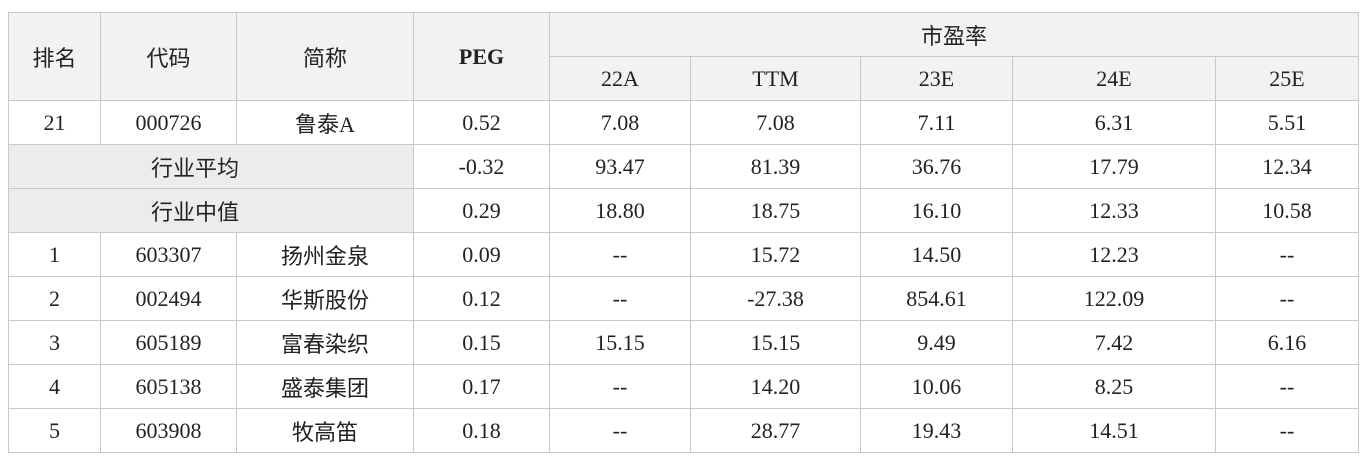  Describe the element at coordinates (936, 210) in the screenshot. I see `table-cell: 16.10` at that location.